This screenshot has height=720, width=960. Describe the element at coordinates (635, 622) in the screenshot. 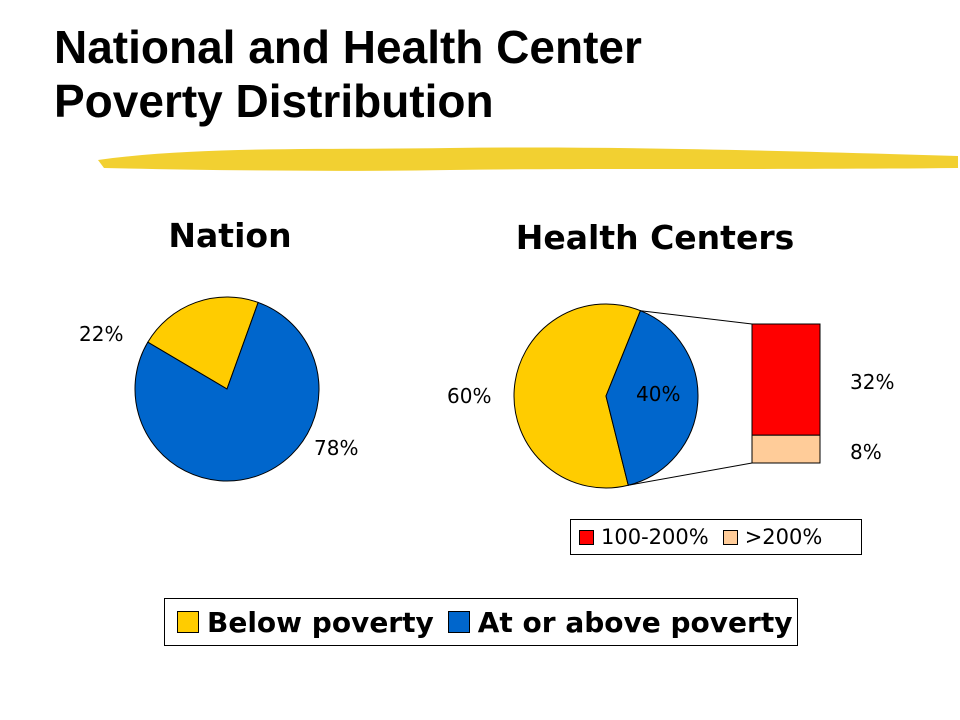

I see `legend-label-at-or-above-poverty: At or above poverty` at that location.